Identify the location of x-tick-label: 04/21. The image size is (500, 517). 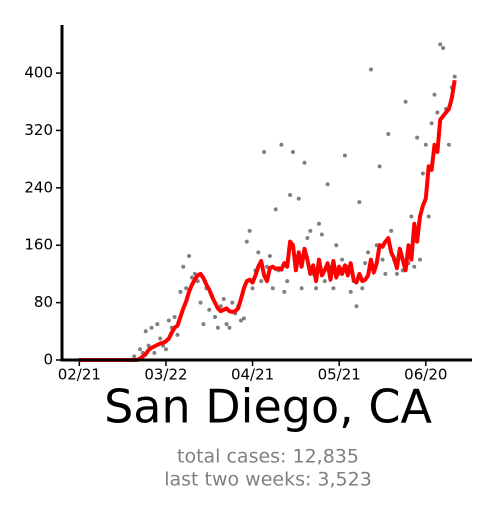
(252, 375).